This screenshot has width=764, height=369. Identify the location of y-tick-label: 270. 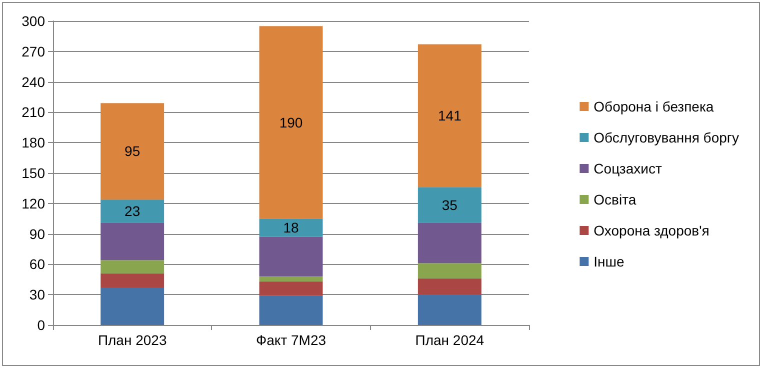
(34, 51).